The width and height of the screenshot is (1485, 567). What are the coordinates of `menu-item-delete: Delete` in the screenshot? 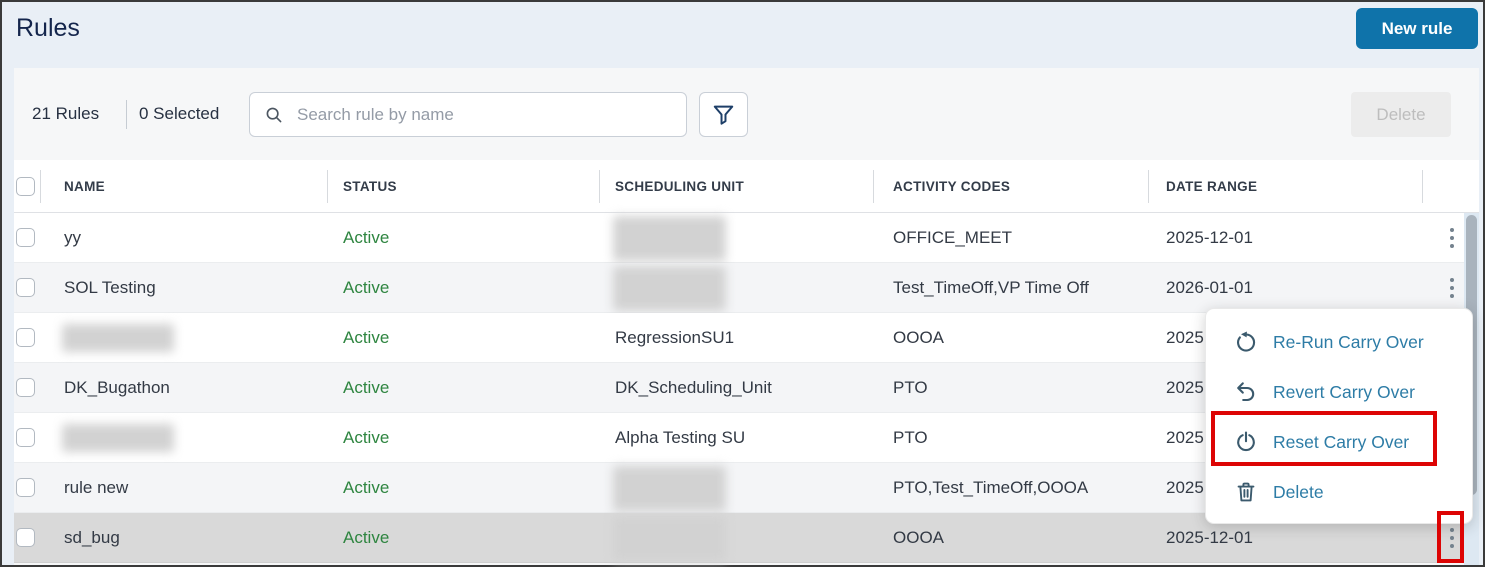 It's located at (1339, 492).